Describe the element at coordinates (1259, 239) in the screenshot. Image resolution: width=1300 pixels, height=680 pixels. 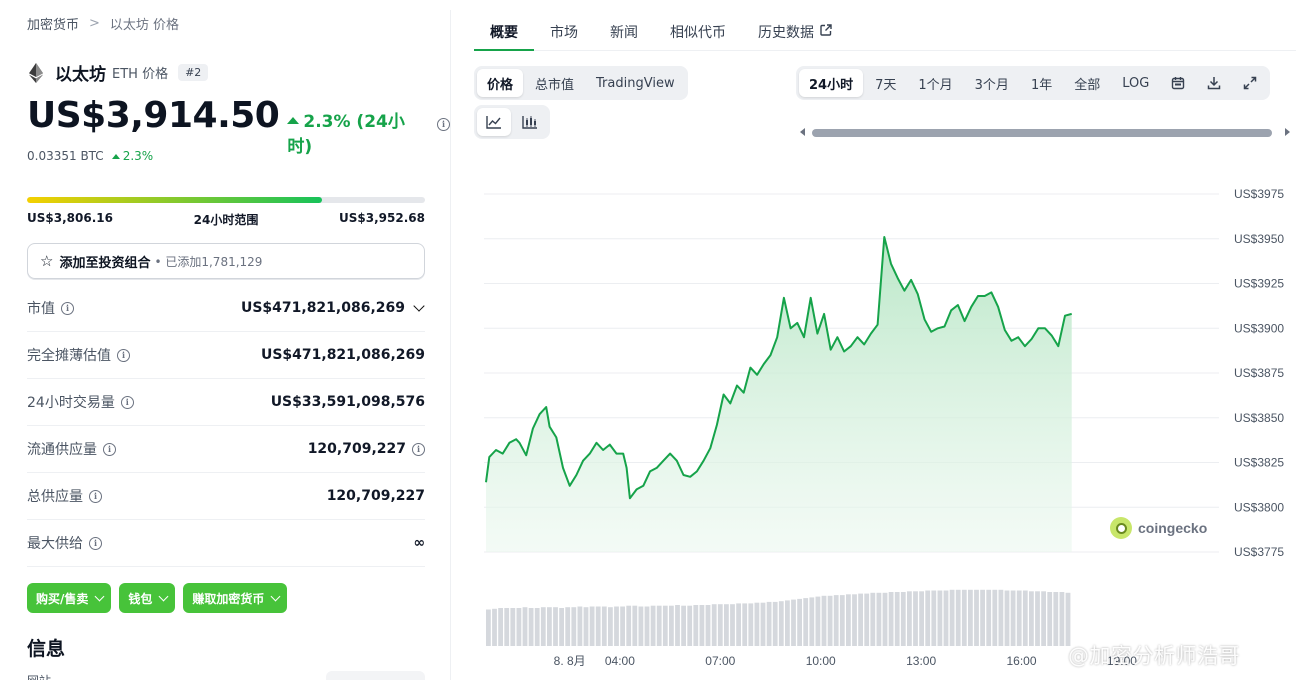
I see `y-tick-label: US$3950` at that location.